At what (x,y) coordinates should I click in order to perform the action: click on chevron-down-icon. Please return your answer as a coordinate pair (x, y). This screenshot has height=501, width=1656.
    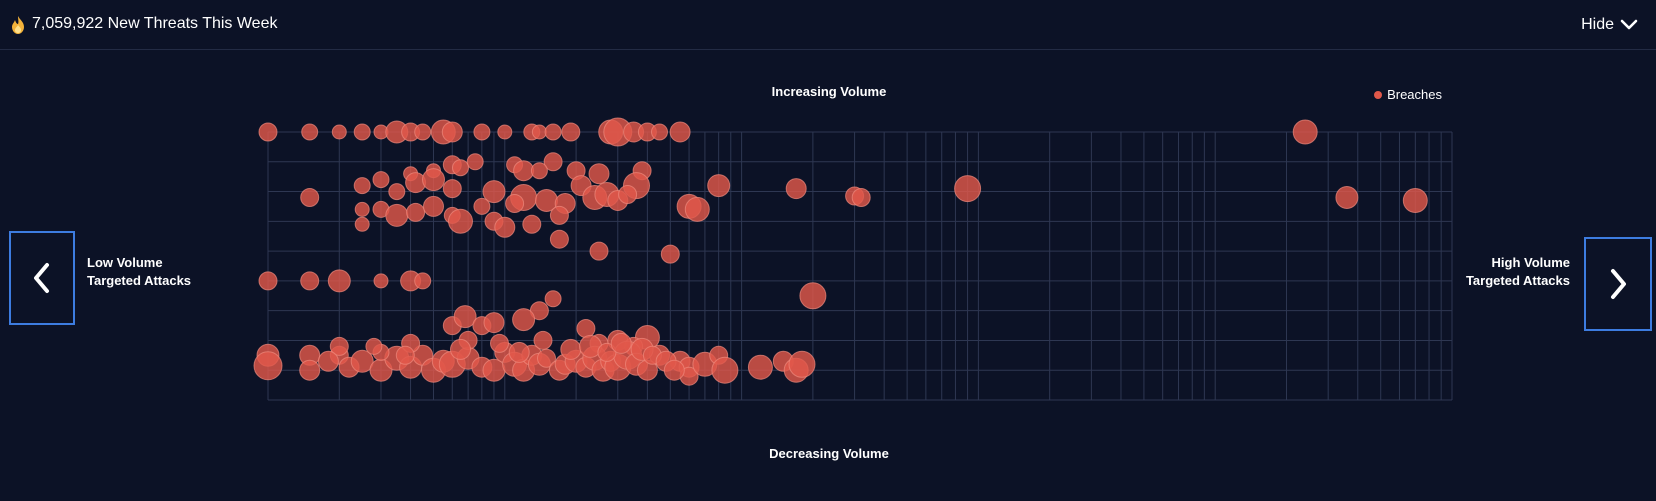
    Looking at the image, I should click on (1629, 24).